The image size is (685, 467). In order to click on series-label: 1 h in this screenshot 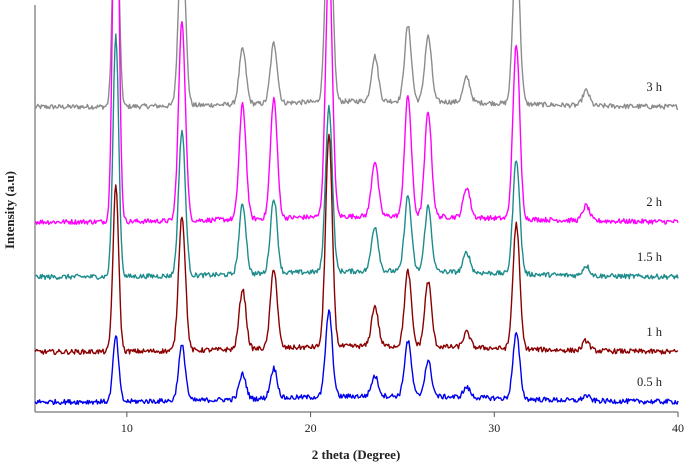, I will do `click(654, 332)`.